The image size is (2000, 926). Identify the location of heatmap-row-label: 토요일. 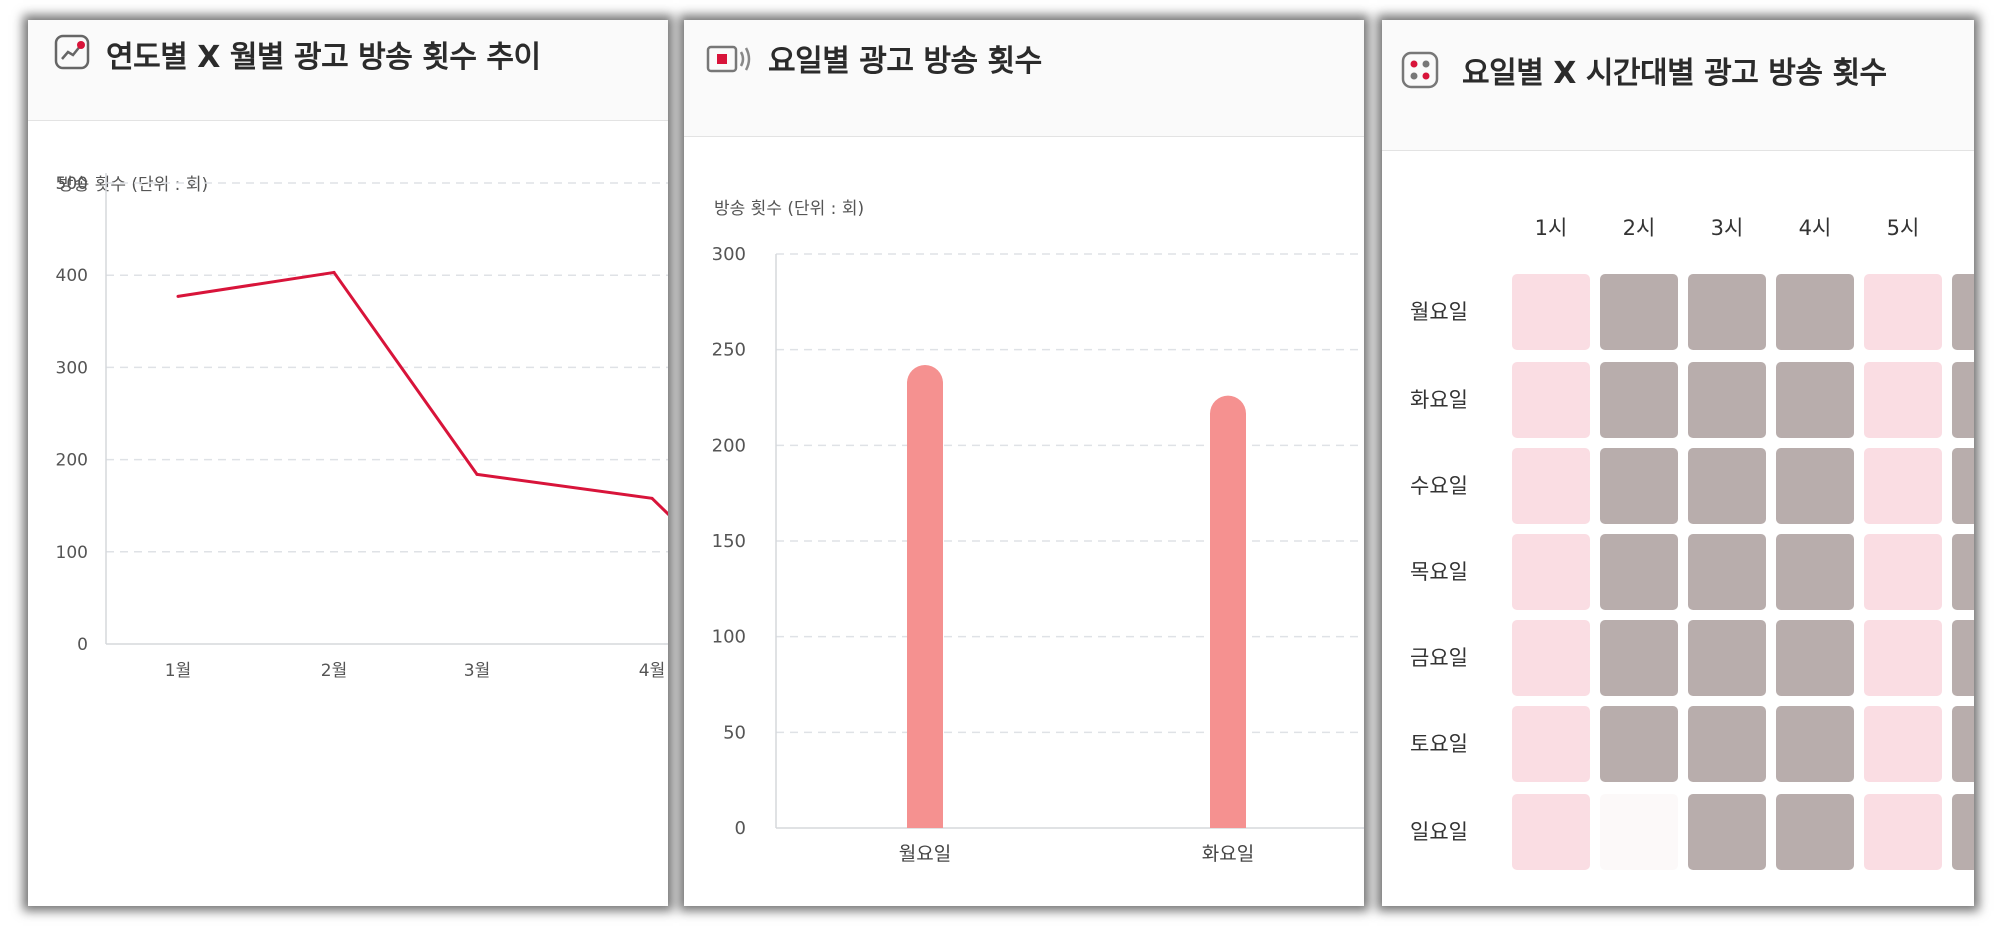
(1439, 744).